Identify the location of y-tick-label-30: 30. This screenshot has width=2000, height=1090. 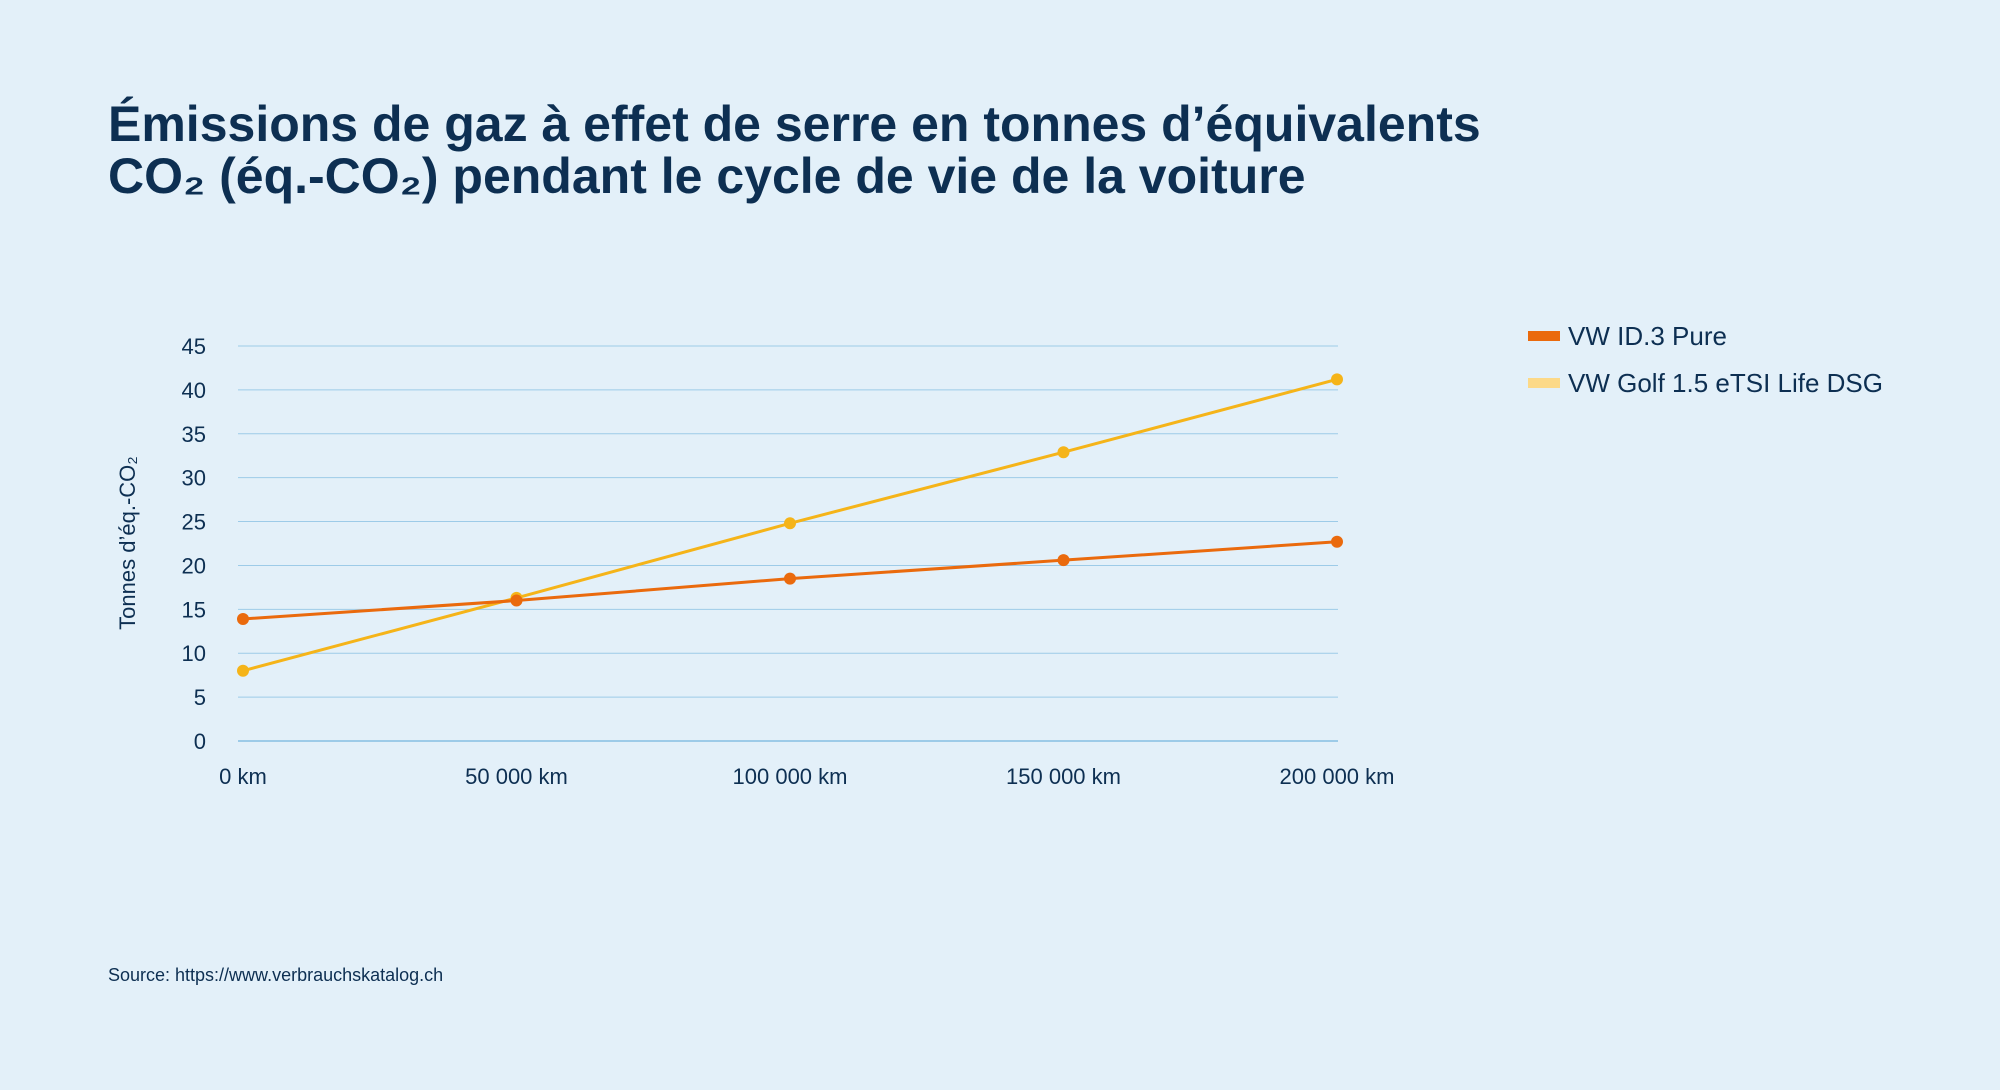
(194, 478).